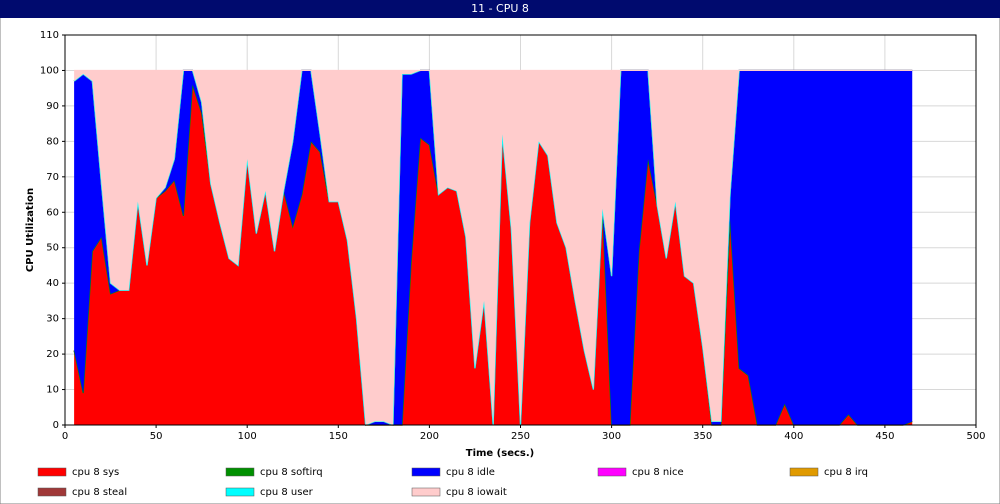  I want to click on x-tick-label: 150, so click(338, 436).